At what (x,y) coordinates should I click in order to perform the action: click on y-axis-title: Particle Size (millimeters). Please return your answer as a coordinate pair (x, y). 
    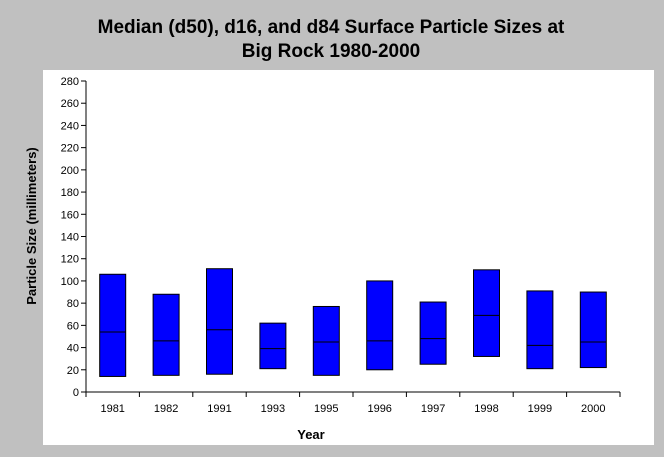
    Looking at the image, I should click on (31, 226).